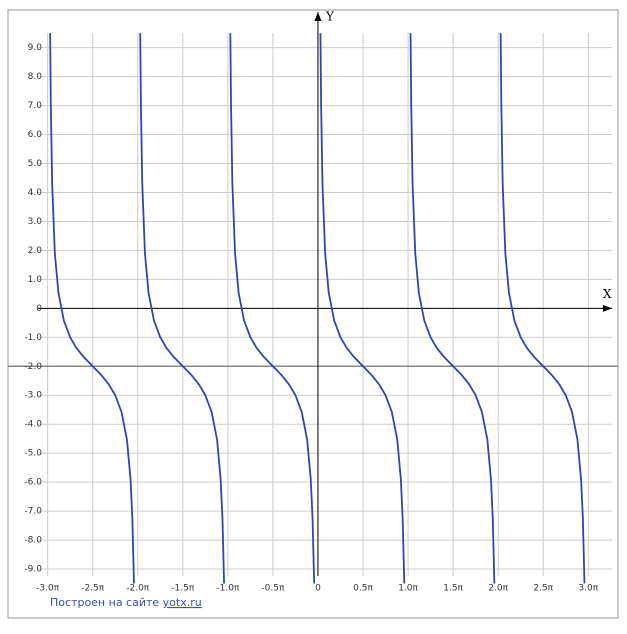  Describe the element at coordinates (273, 589) in the screenshot. I see `x-tick-label: -0.5π` at that location.